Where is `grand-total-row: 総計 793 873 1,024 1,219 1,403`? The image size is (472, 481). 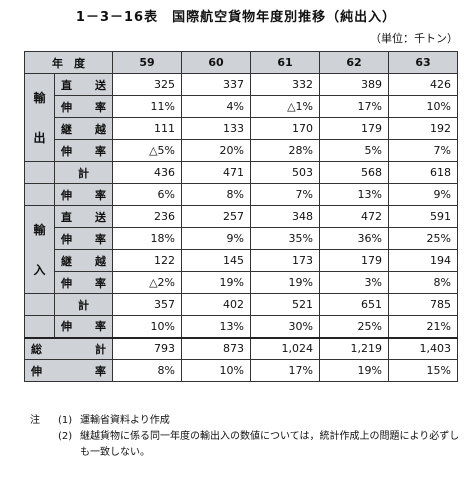 grand-total-row: 総計 793 873 1,024 1,219 1,403 is located at coordinates (241, 348).